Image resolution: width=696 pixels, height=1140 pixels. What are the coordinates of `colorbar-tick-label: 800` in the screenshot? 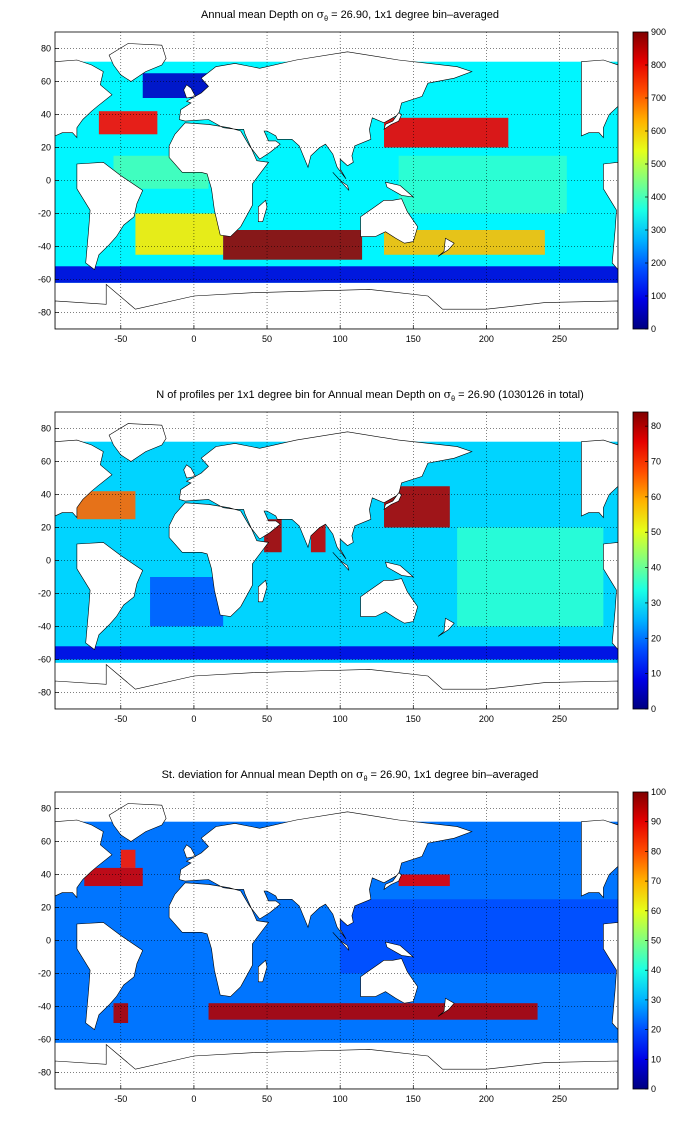 It's located at (658, 65).